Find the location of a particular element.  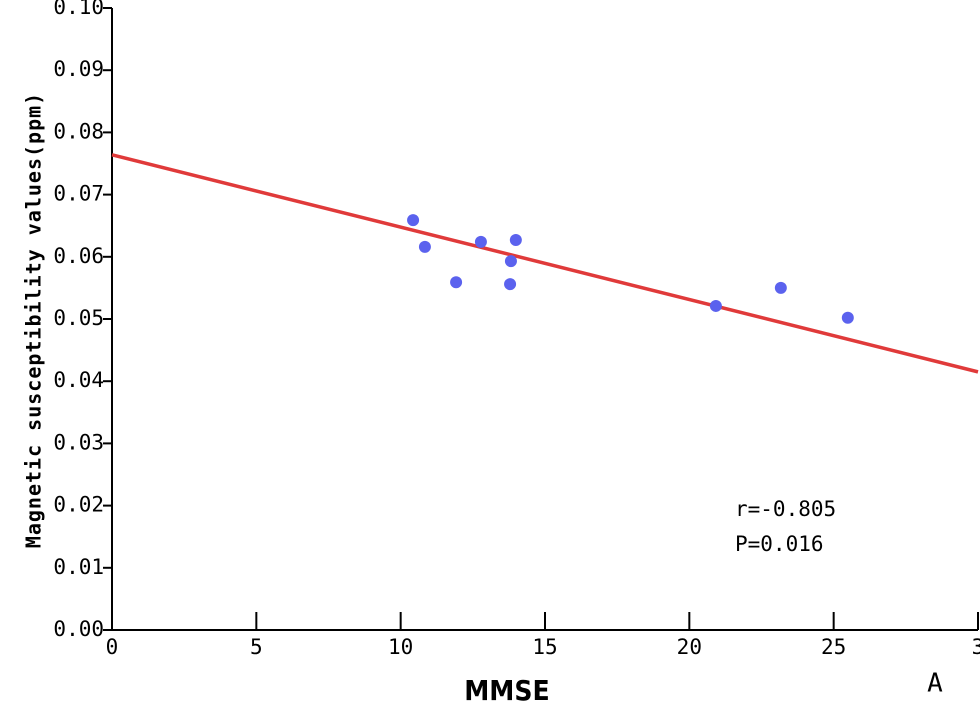

x-axis-label: MMSE is located at coordinates (507, 690).